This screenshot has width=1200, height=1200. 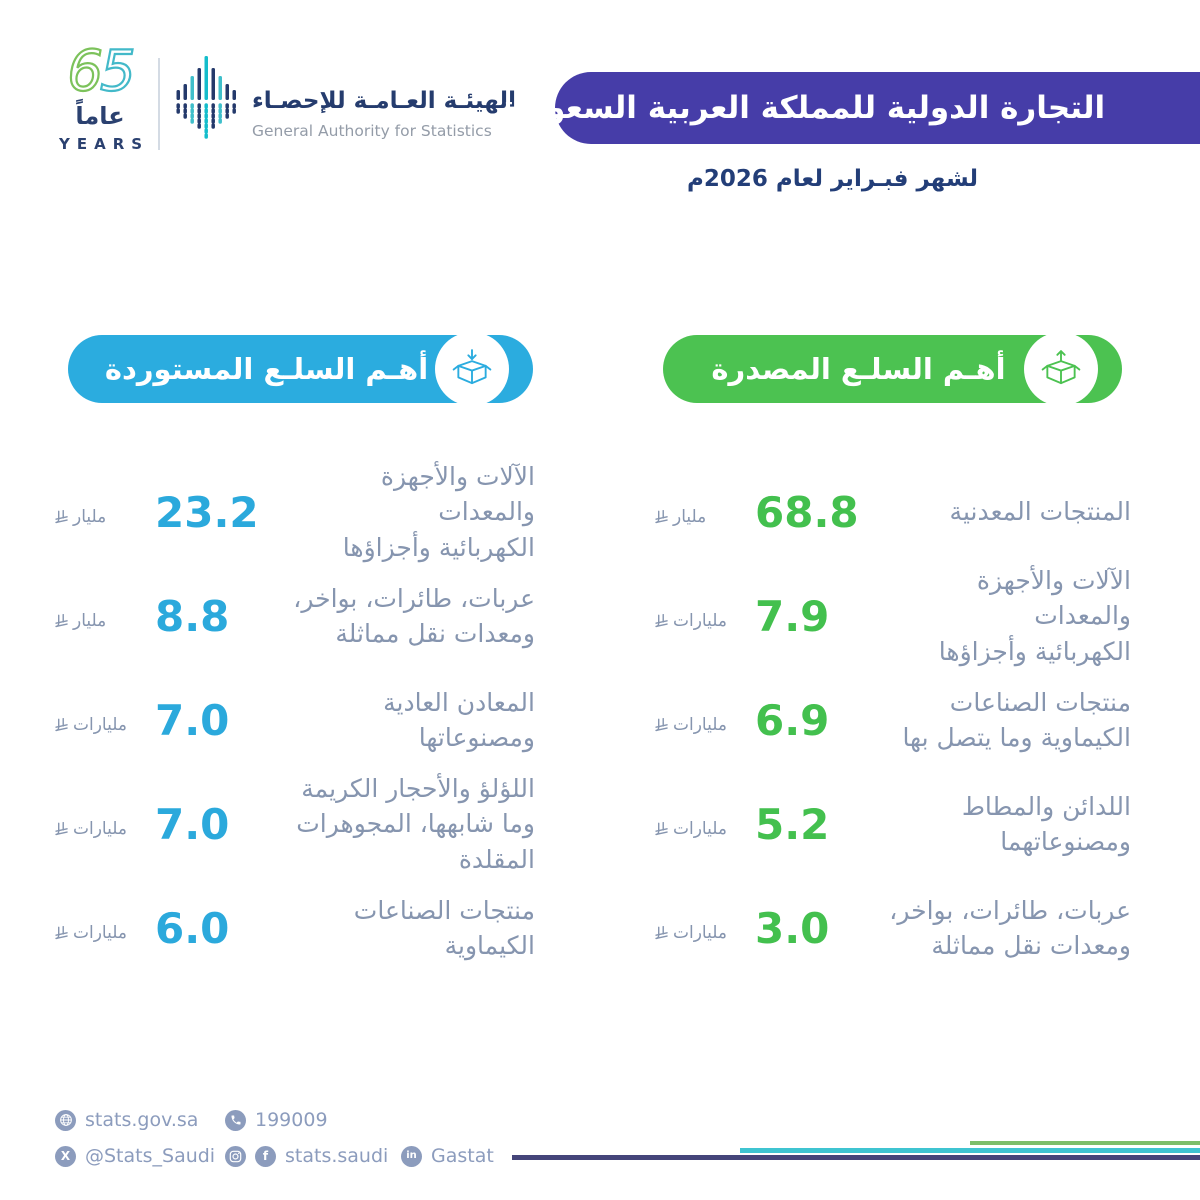 What do you see at coordinates (807, 512) in the screenshot?
I see `export-value: 68.8` at bounding box center [807, 512].